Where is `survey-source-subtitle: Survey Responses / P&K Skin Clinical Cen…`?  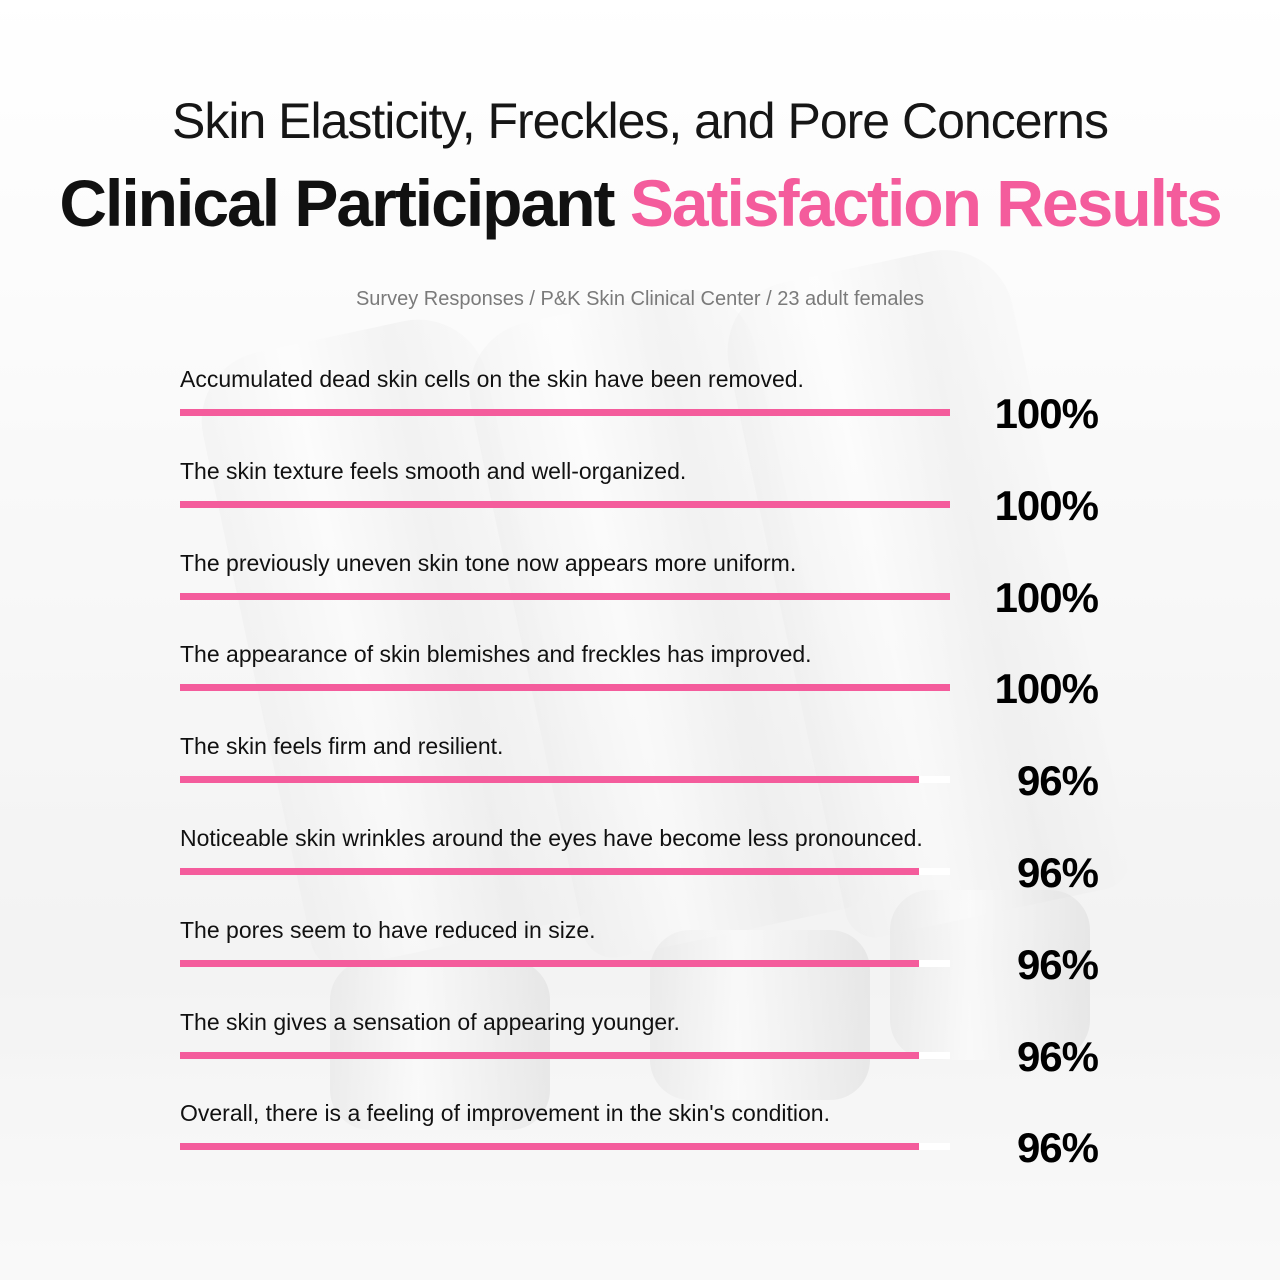
survey-source-subtitle: Survey Responses / P&K Skin Clinical Cen… is located at coordinates (640, 299).